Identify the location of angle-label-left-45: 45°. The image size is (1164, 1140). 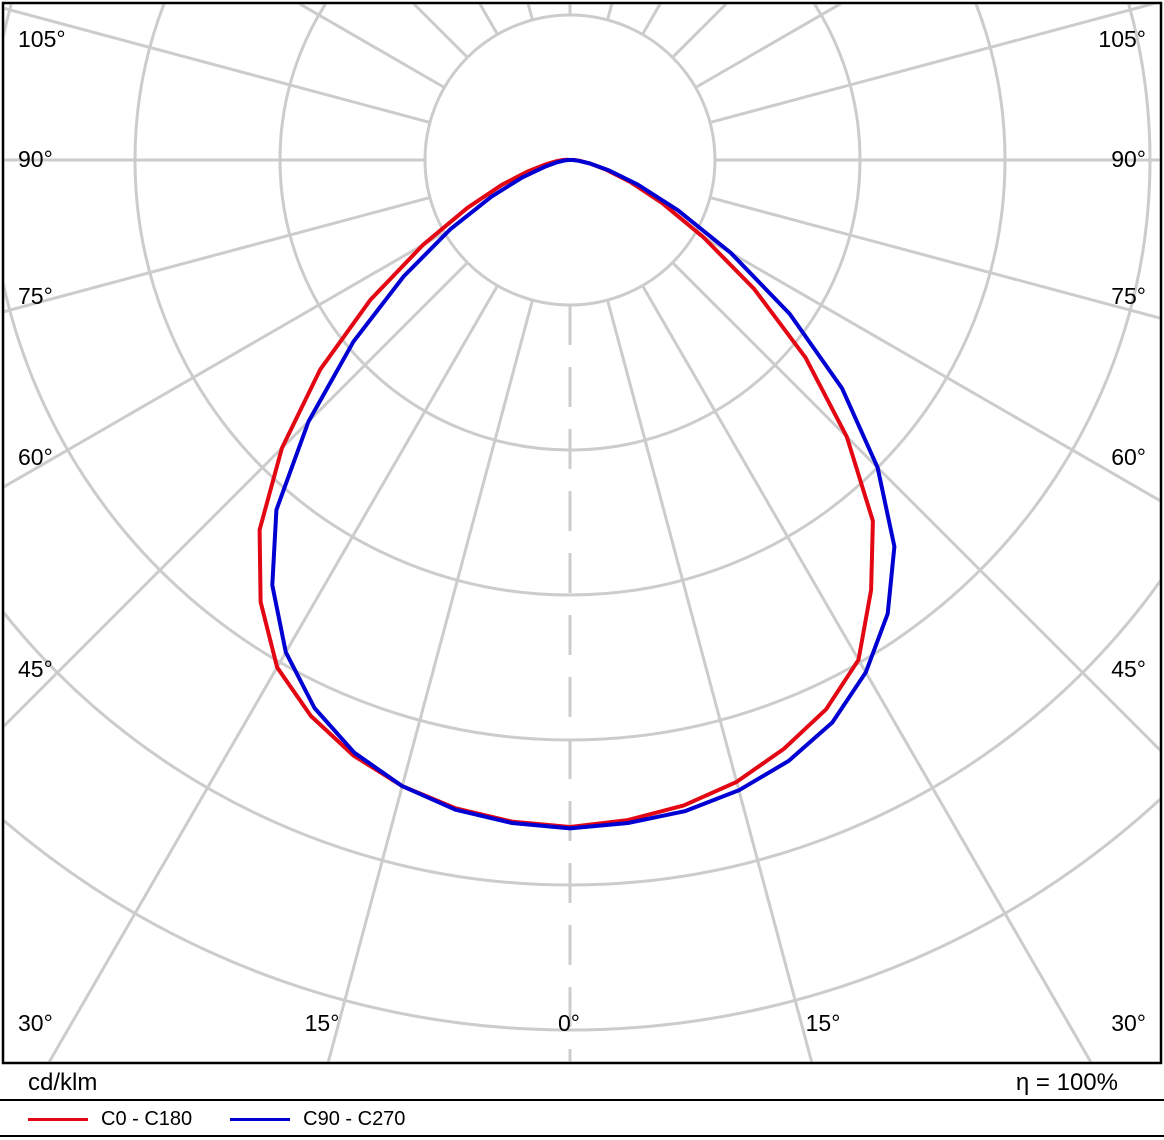
(35, 669).